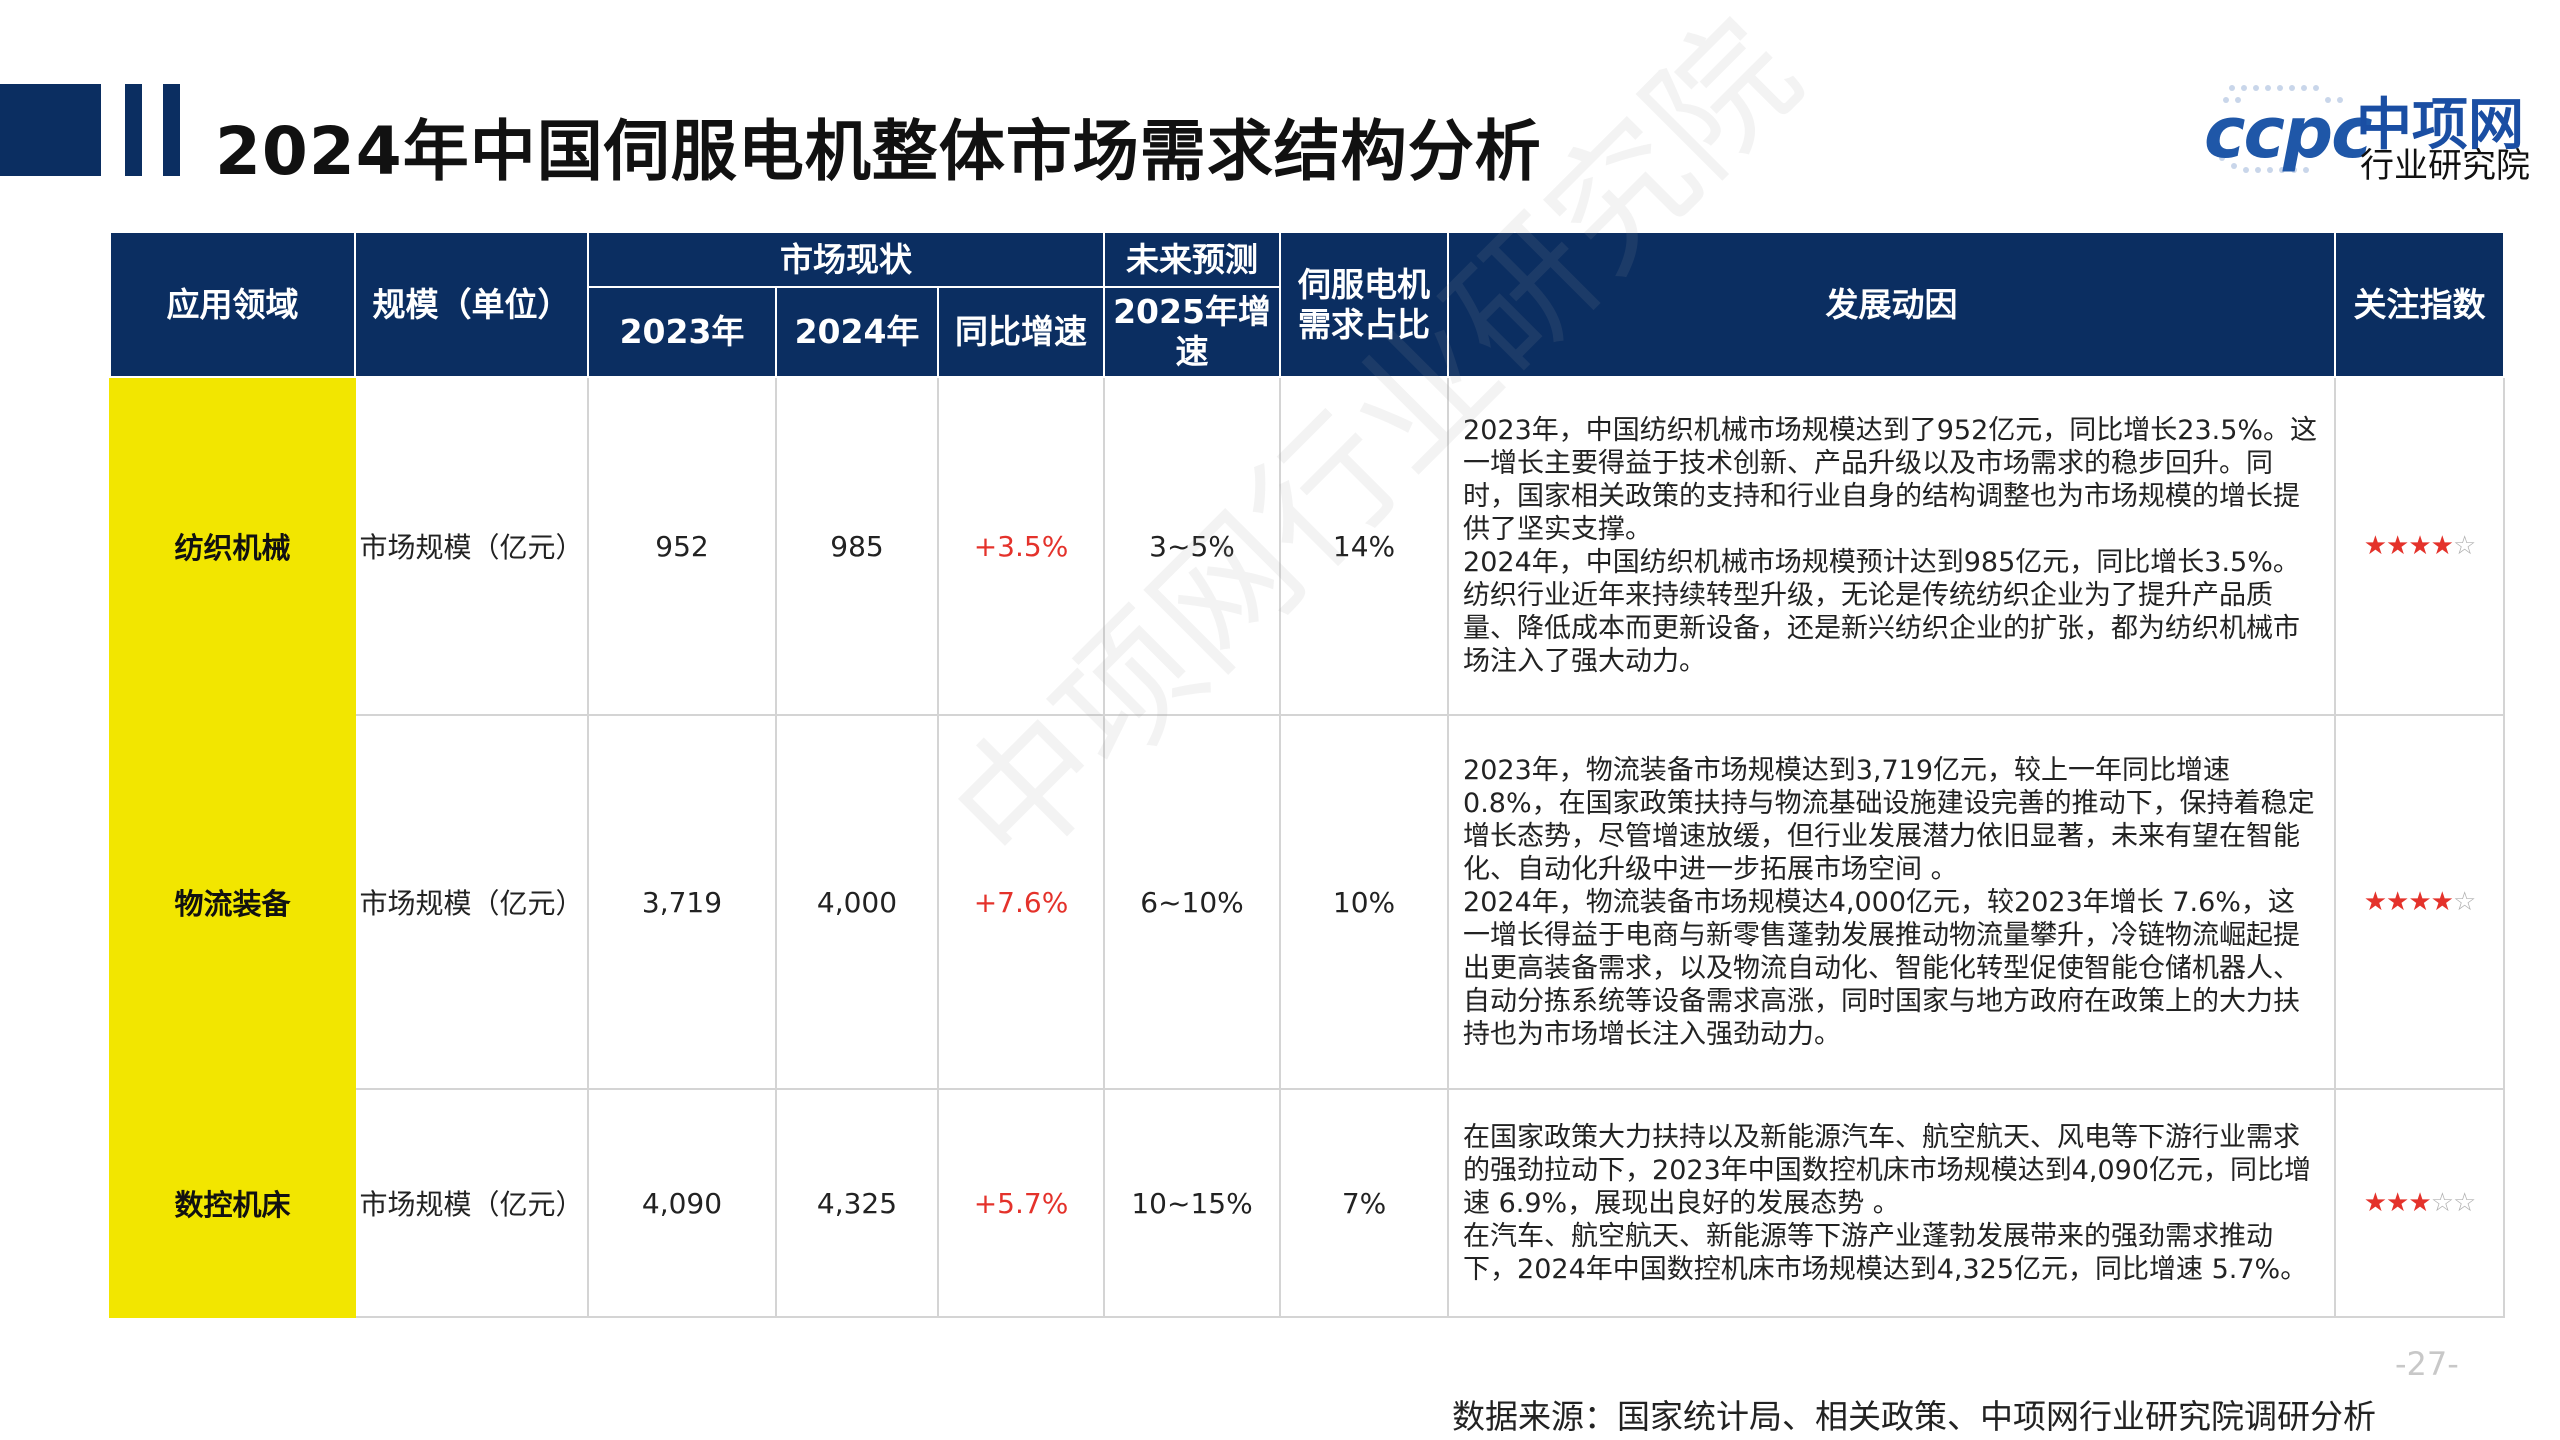 This screenshot has width=2560, height=1440. What do you see at coordinates (50, 130) in the screenshot?
I see `header-accent-bar` at bounding box center [50, 130].